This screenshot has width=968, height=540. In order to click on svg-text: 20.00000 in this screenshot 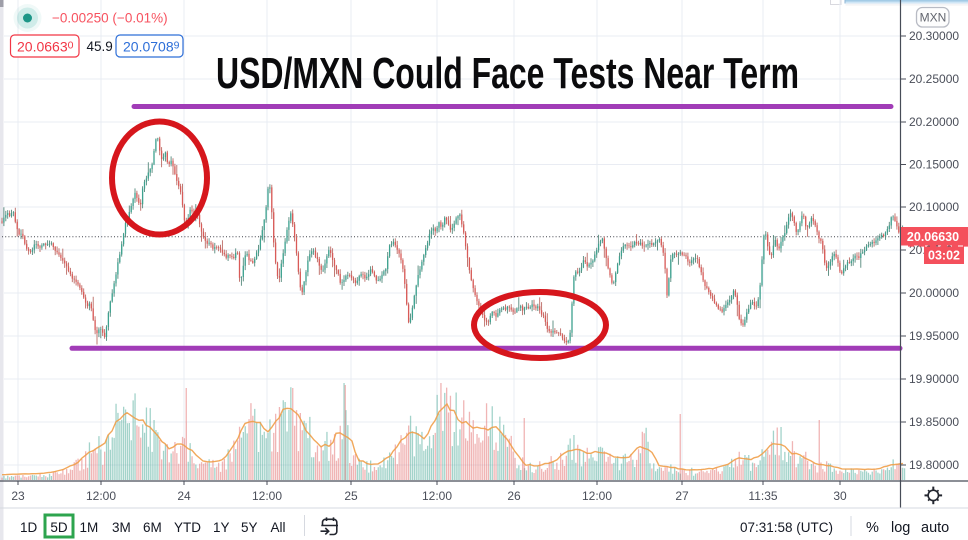, I will do `click(934, 293)`.